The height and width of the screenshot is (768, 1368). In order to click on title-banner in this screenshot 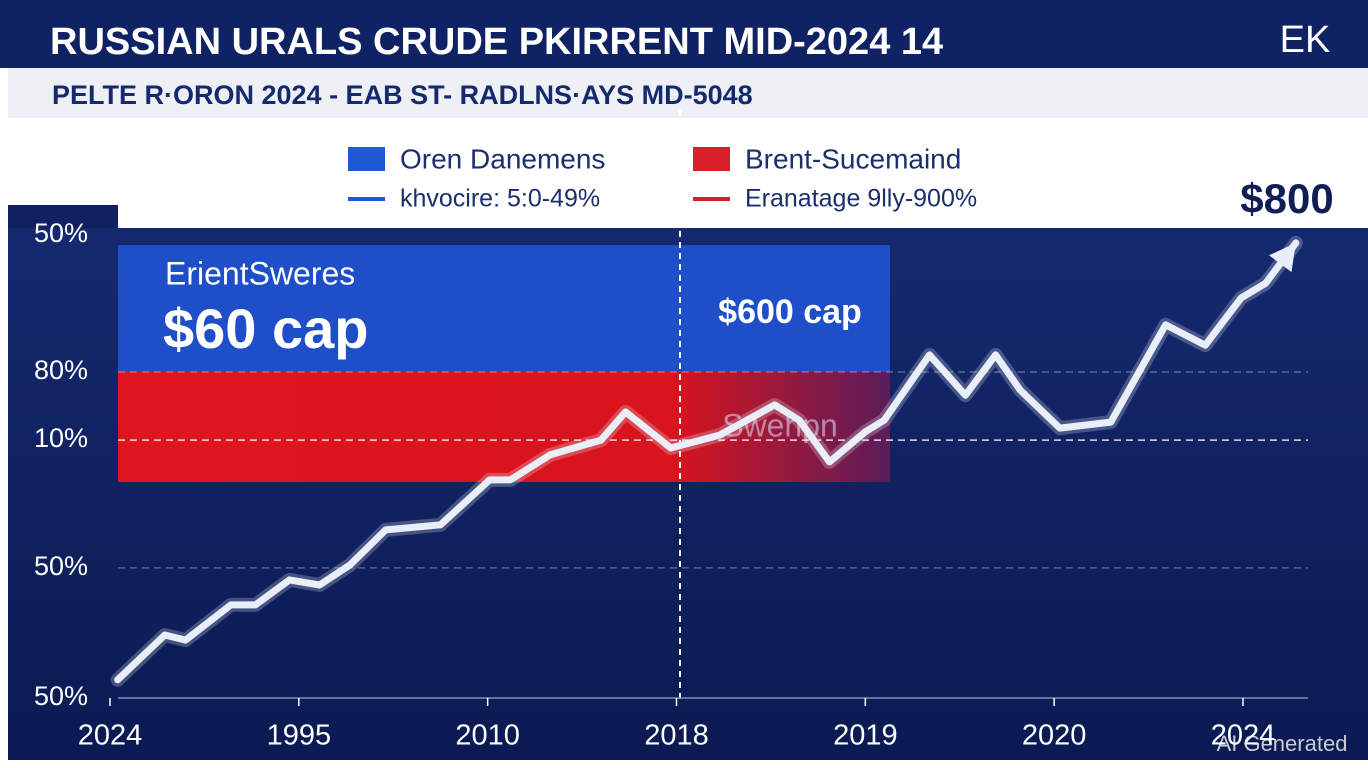, I will do `click(684, 34)`.